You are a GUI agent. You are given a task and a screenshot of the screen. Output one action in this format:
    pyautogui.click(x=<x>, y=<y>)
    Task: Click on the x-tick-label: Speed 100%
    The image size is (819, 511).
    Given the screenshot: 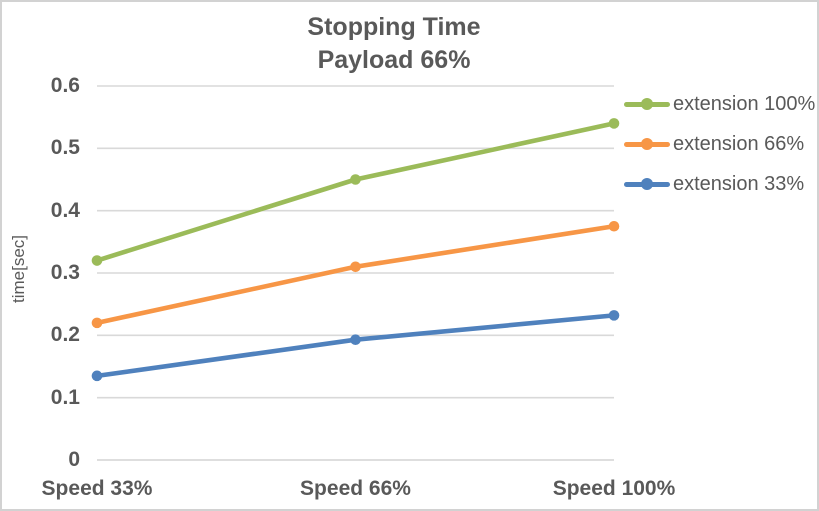 What is the action you would take?
    pyautogui.click(x=614, y=488)
    